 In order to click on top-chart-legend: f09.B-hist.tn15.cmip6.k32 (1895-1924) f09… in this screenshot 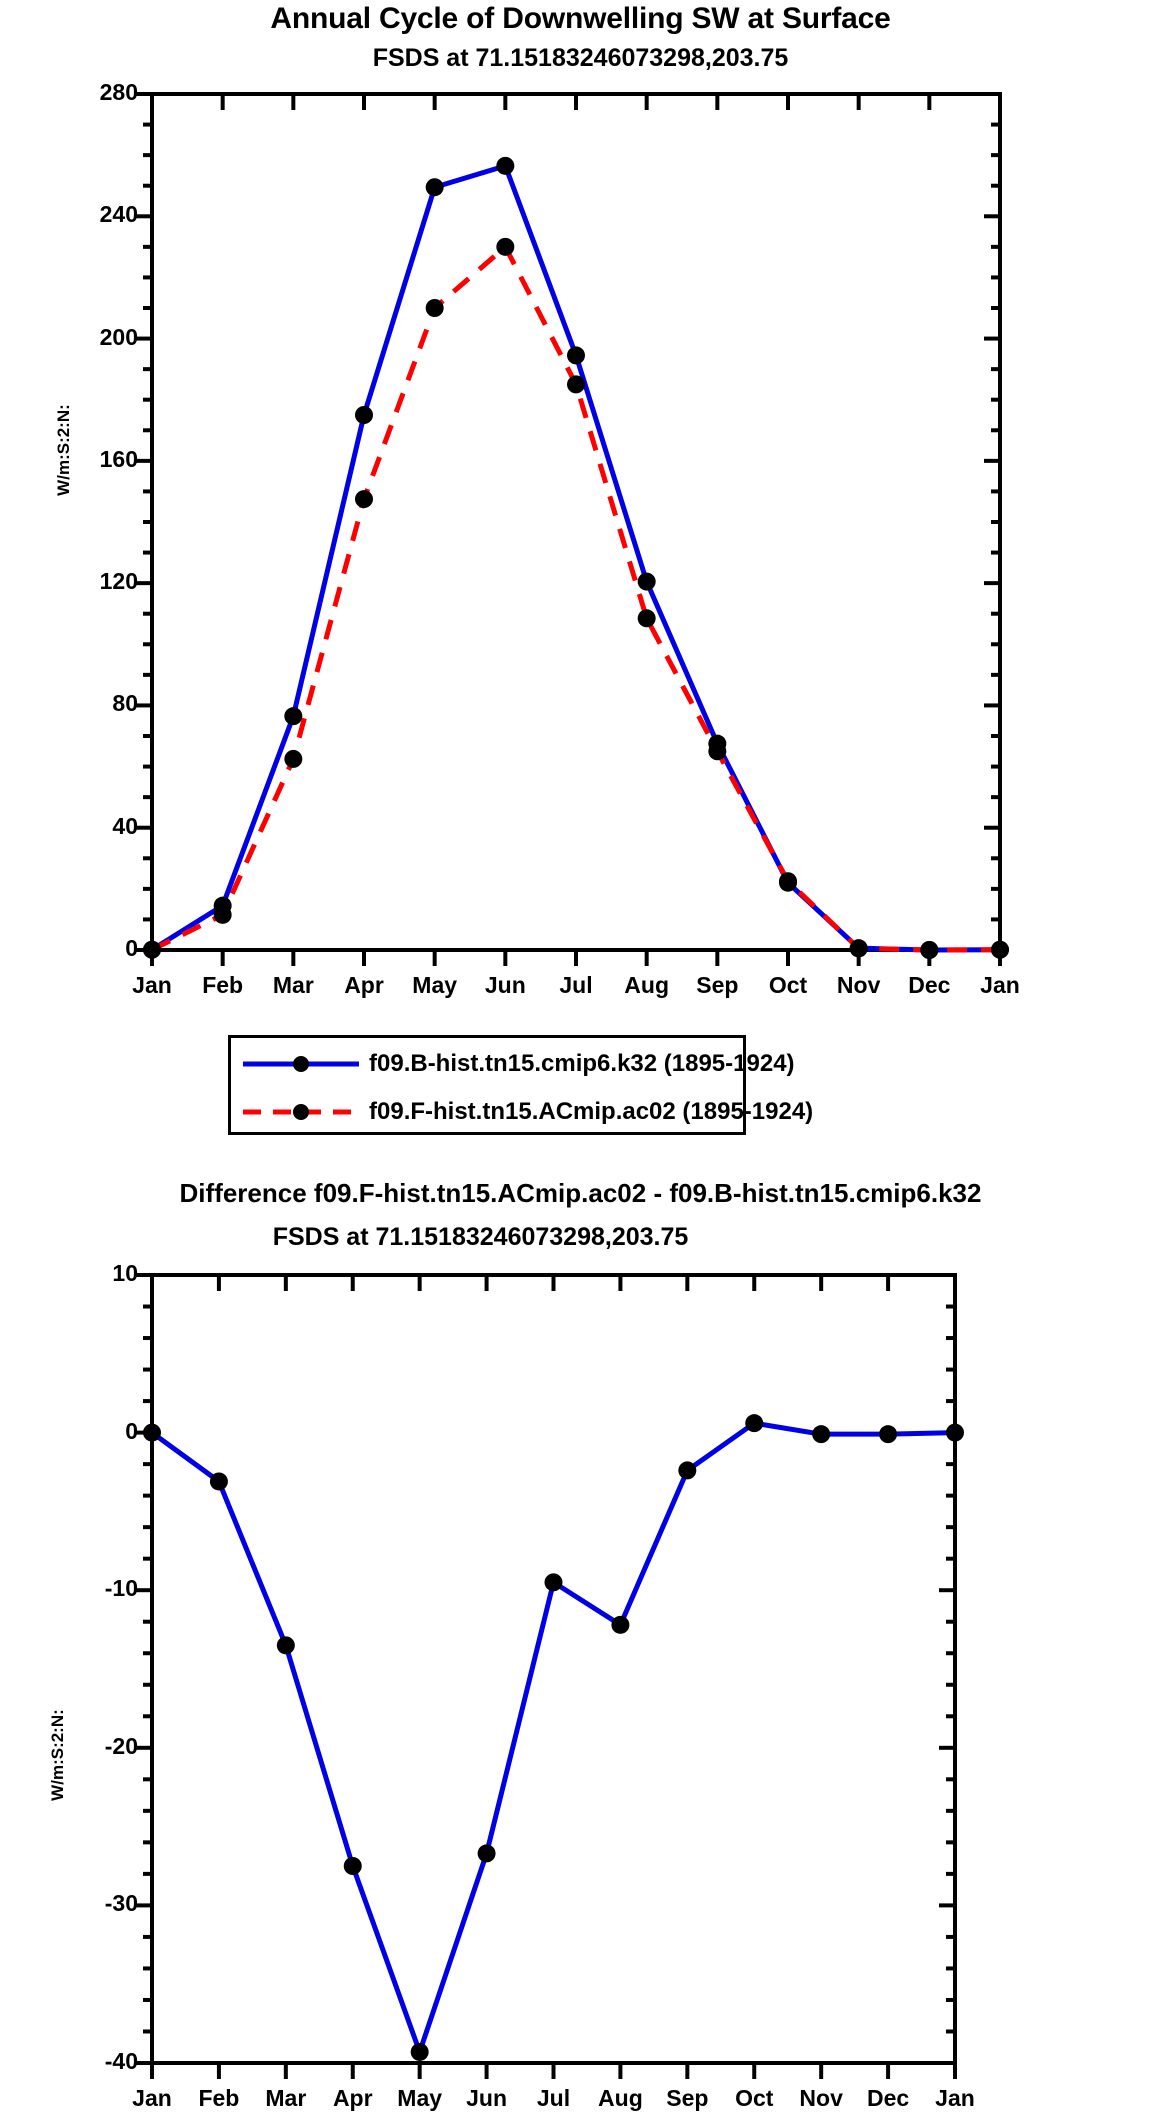, I will do `click(520, 1085)`.